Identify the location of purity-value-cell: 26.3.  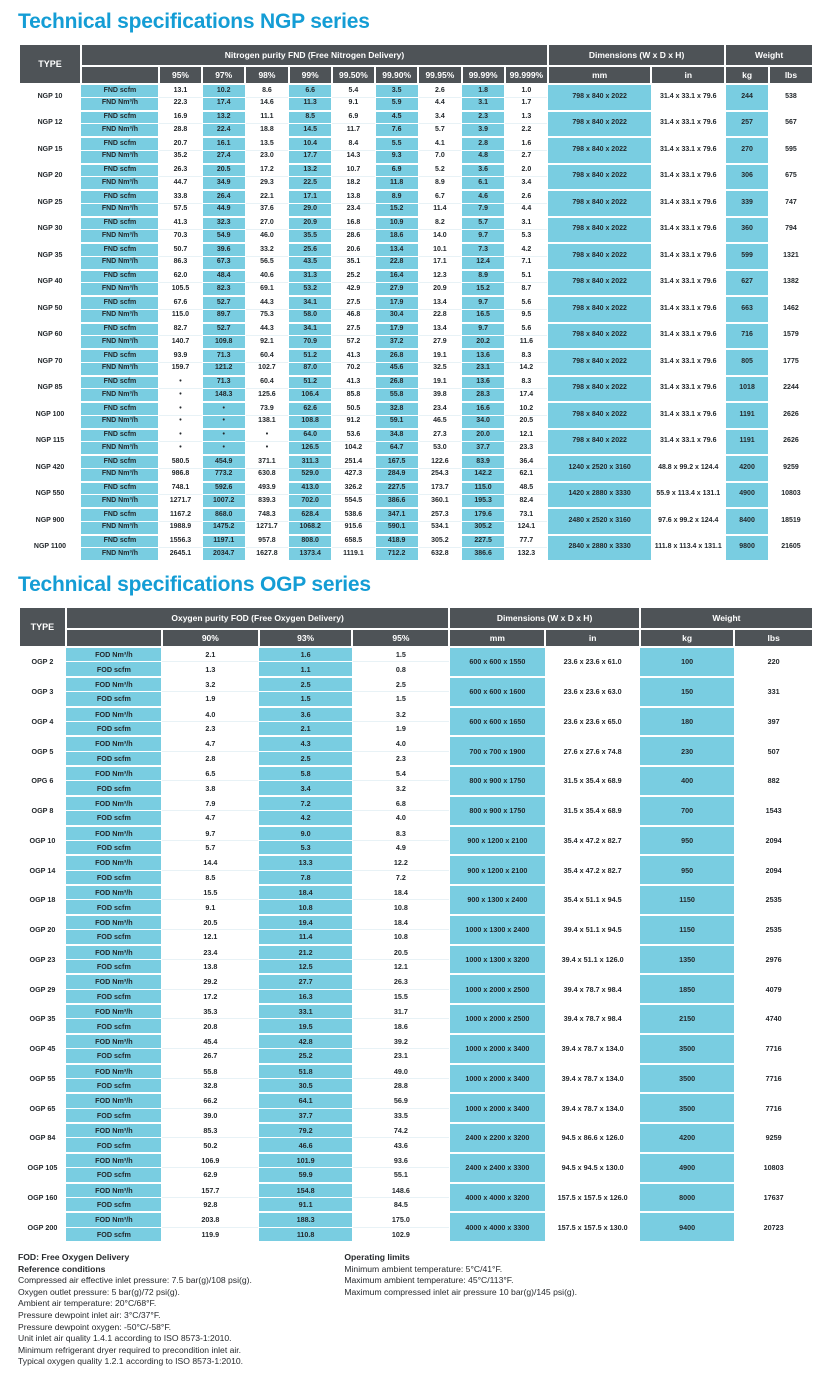
(400, 981).